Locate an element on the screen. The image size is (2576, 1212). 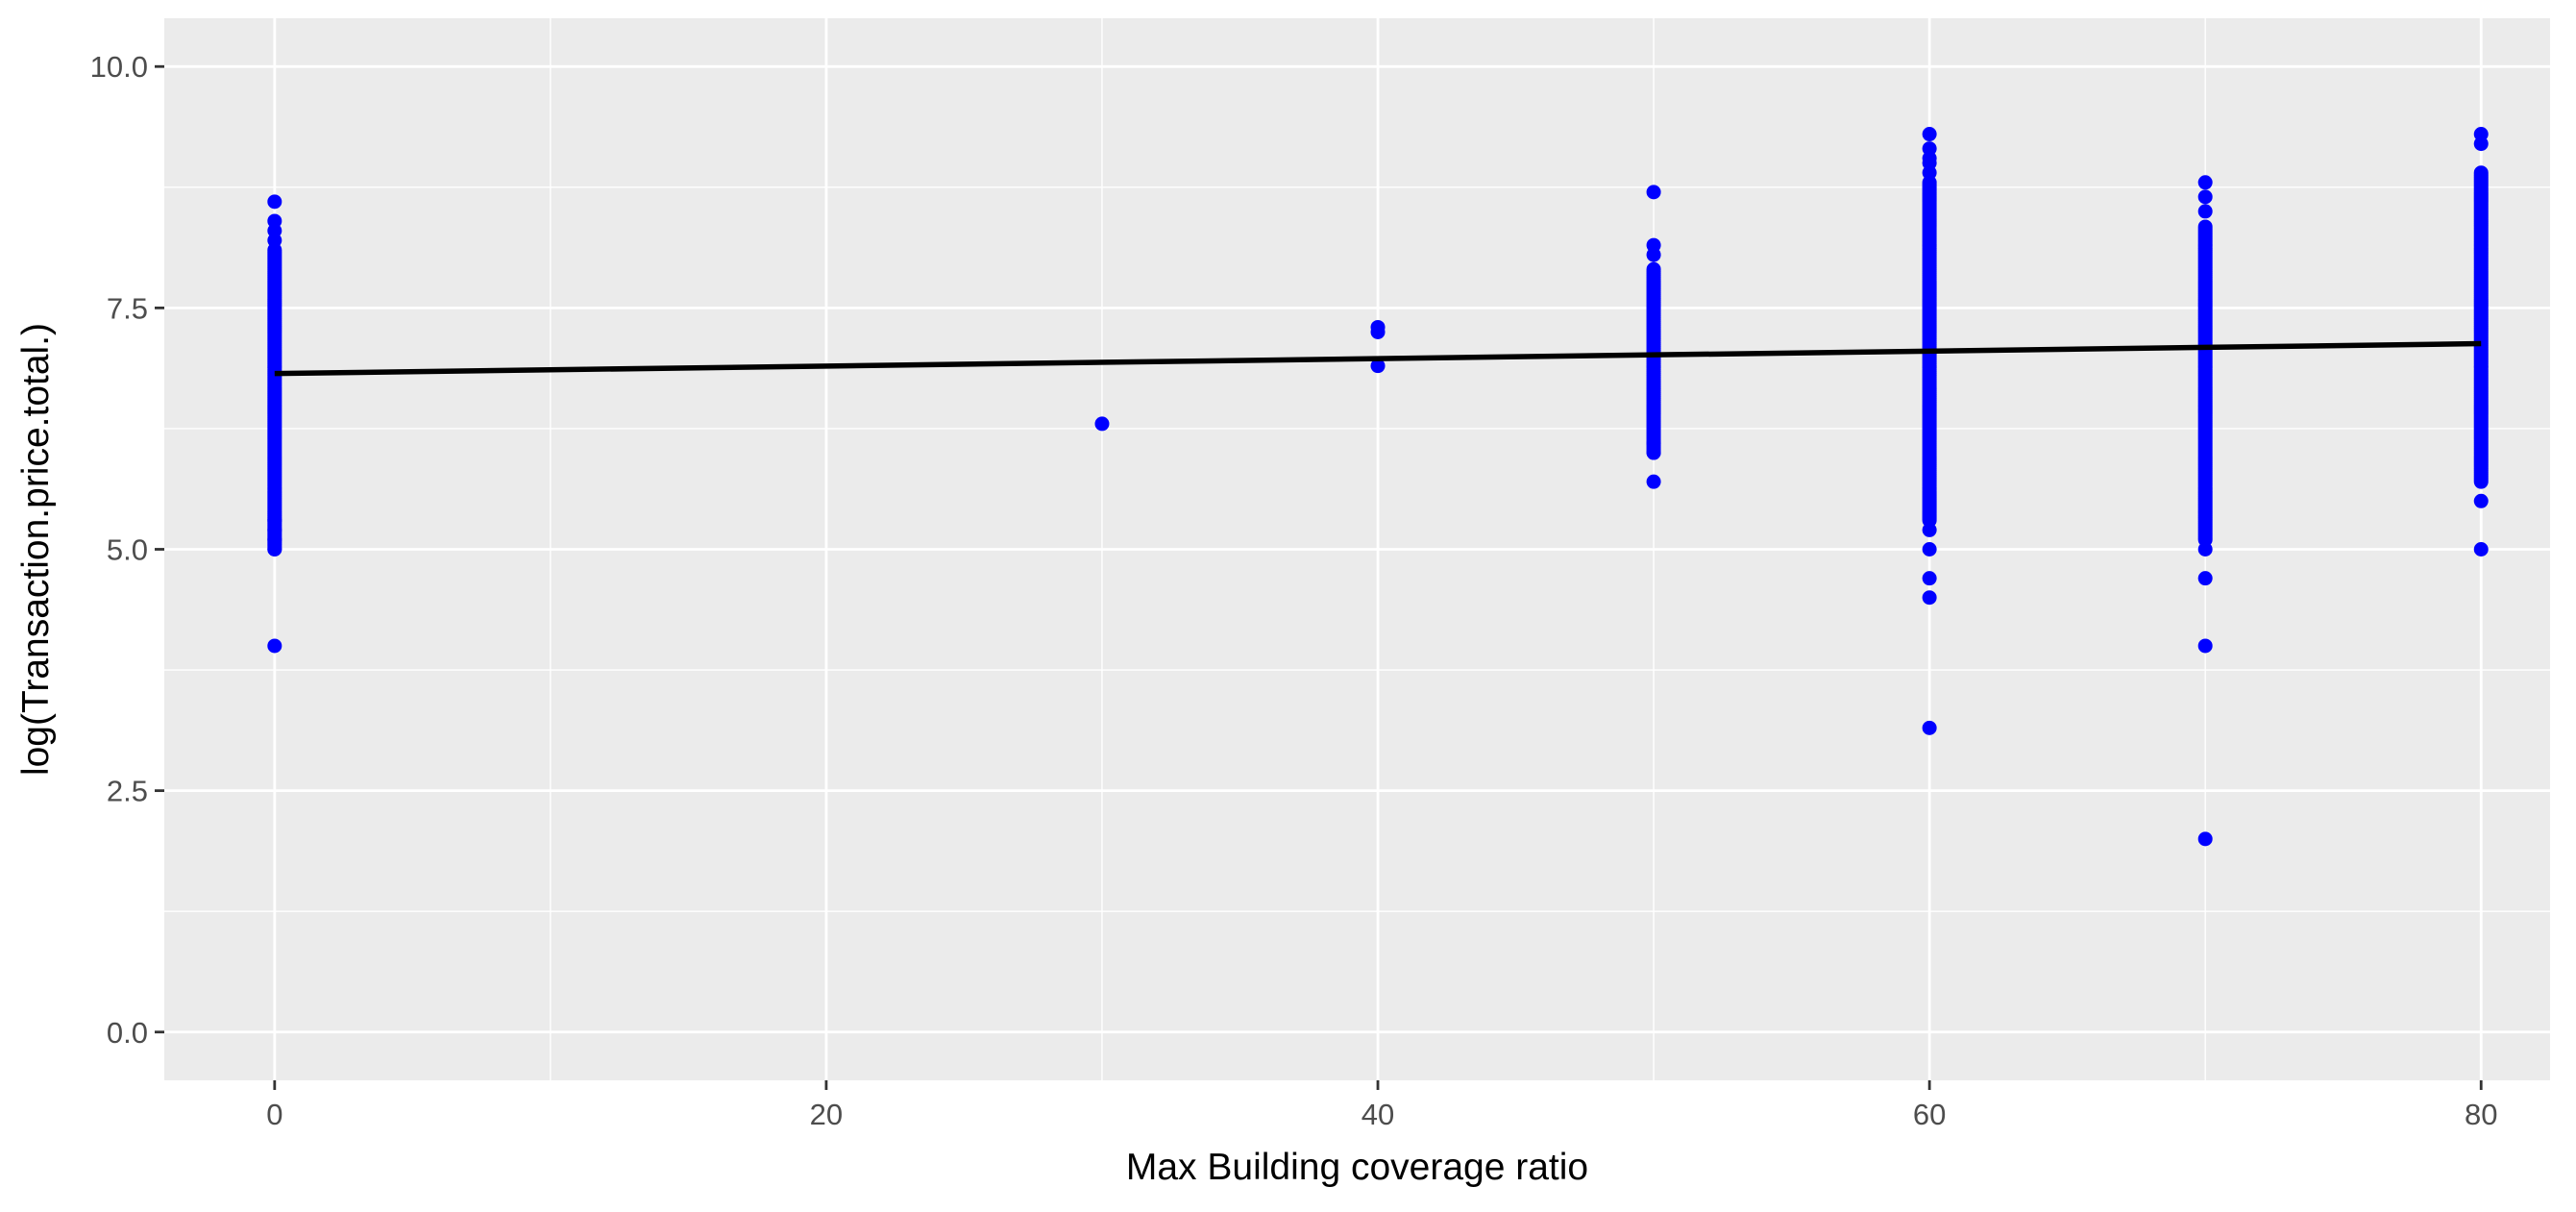
x-tick-label: 60 is located at coordinates (1929, 1114).